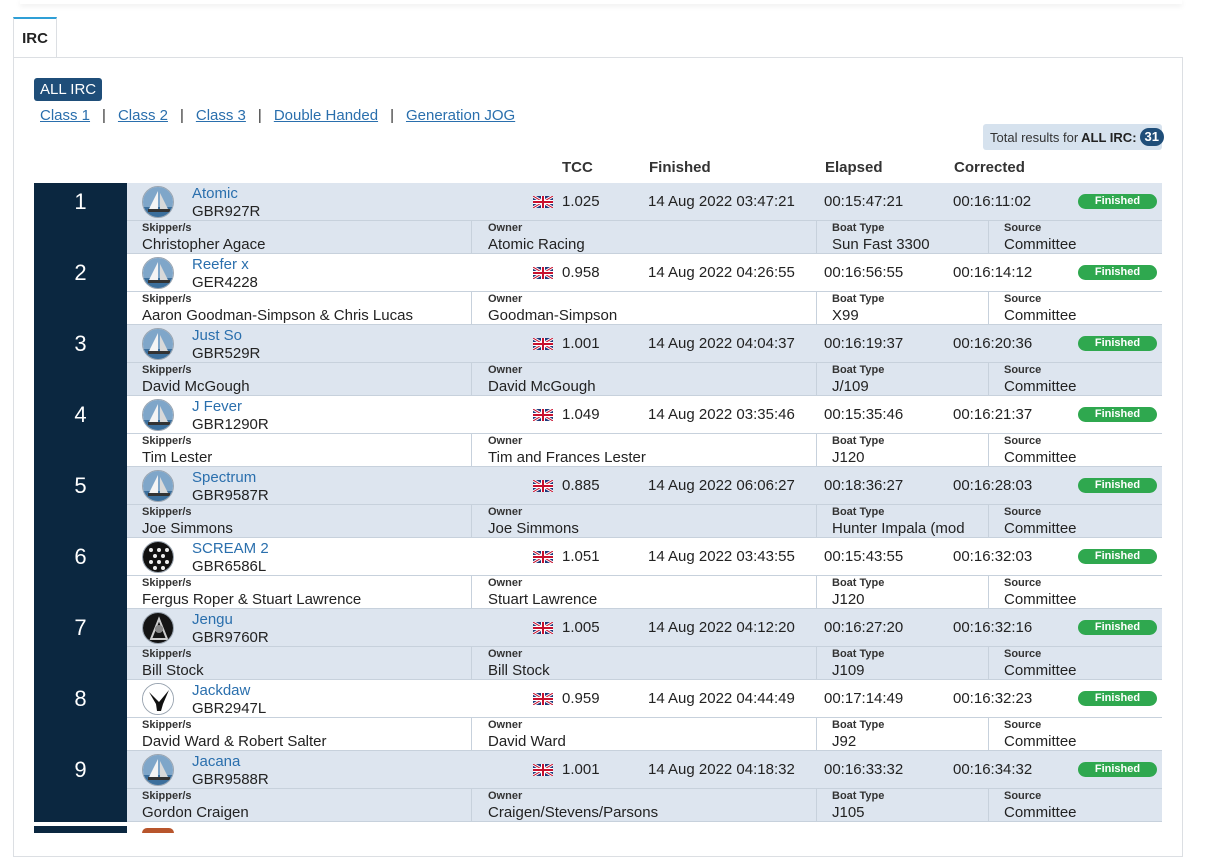 The height and width of the screenshot is (857, 1214). I want to click on boat-name-link: J Fever, so click(217, 406).